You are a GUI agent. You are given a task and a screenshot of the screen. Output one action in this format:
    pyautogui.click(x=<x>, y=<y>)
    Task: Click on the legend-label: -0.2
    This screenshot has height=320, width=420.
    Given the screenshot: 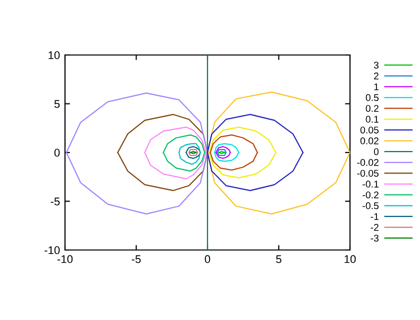 What is the action you would take?
    pyautogui.click(x=370, y=194)
    